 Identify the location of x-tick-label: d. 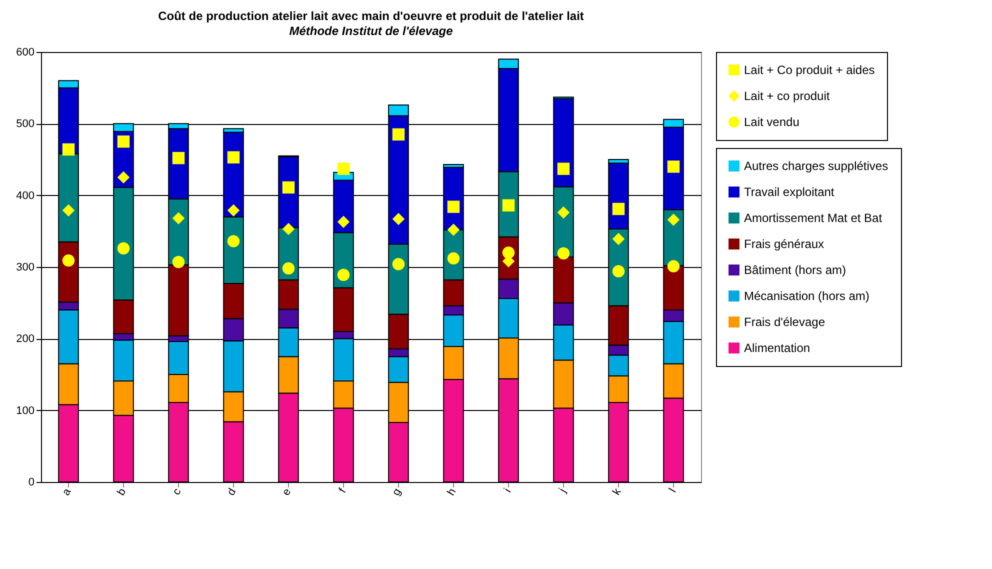
(232, 492).